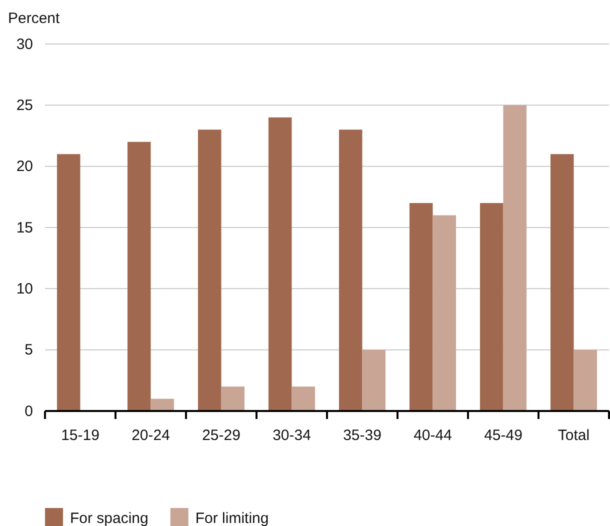  What do you see at coordinates (24, 167) in the screenshot?
I see `y-tick-label: 20` at bounding box center [24, 167].